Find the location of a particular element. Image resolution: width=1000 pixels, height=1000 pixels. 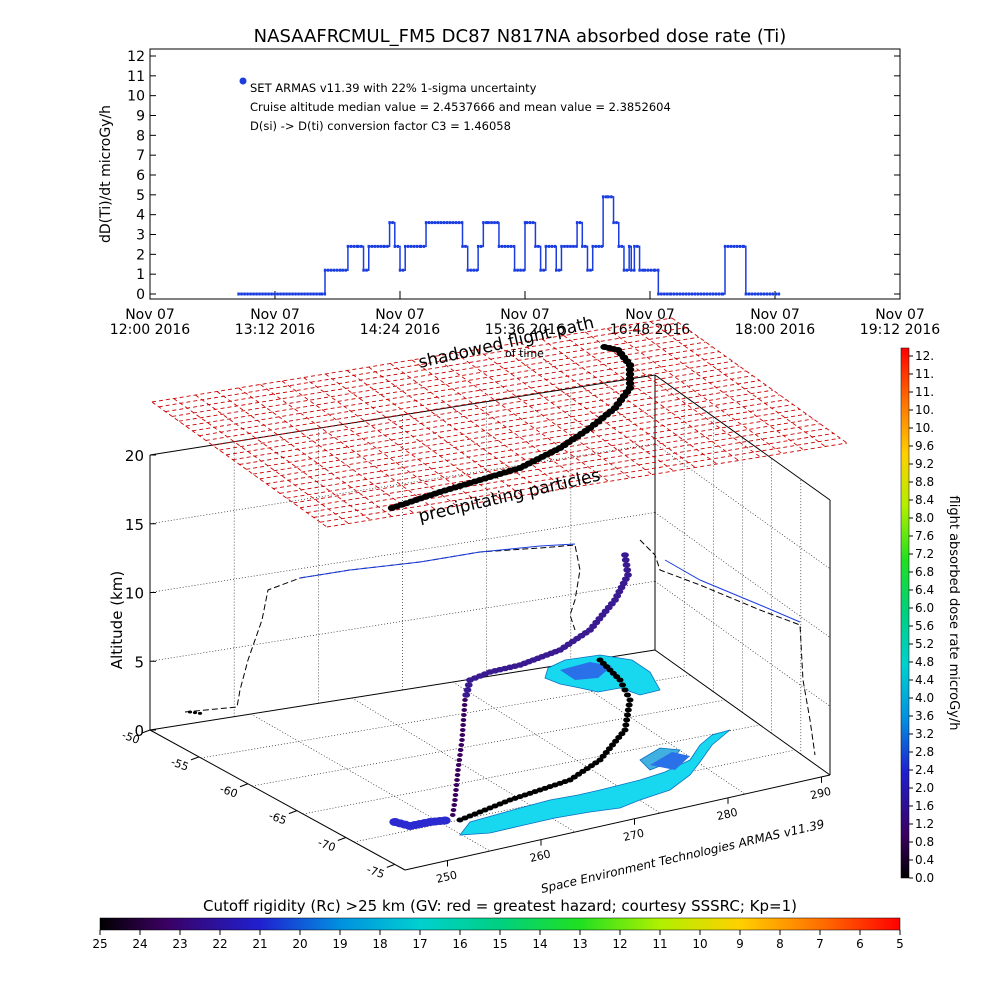

x-tick-label-time: 19:12 2016 is located at coordinates (900, 330).